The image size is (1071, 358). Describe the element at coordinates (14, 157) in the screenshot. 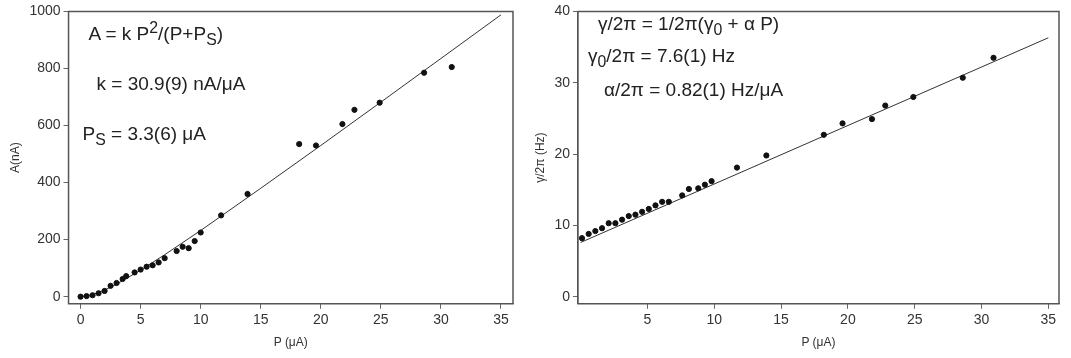

I see `y-axis-title: A(nA)` at that location.